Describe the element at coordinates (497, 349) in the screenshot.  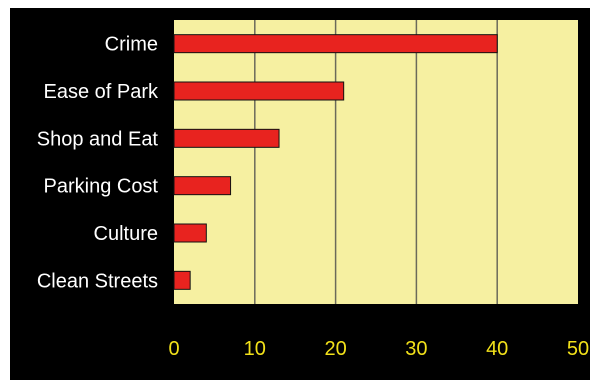
I see `x-tick-label: 40` at that location.